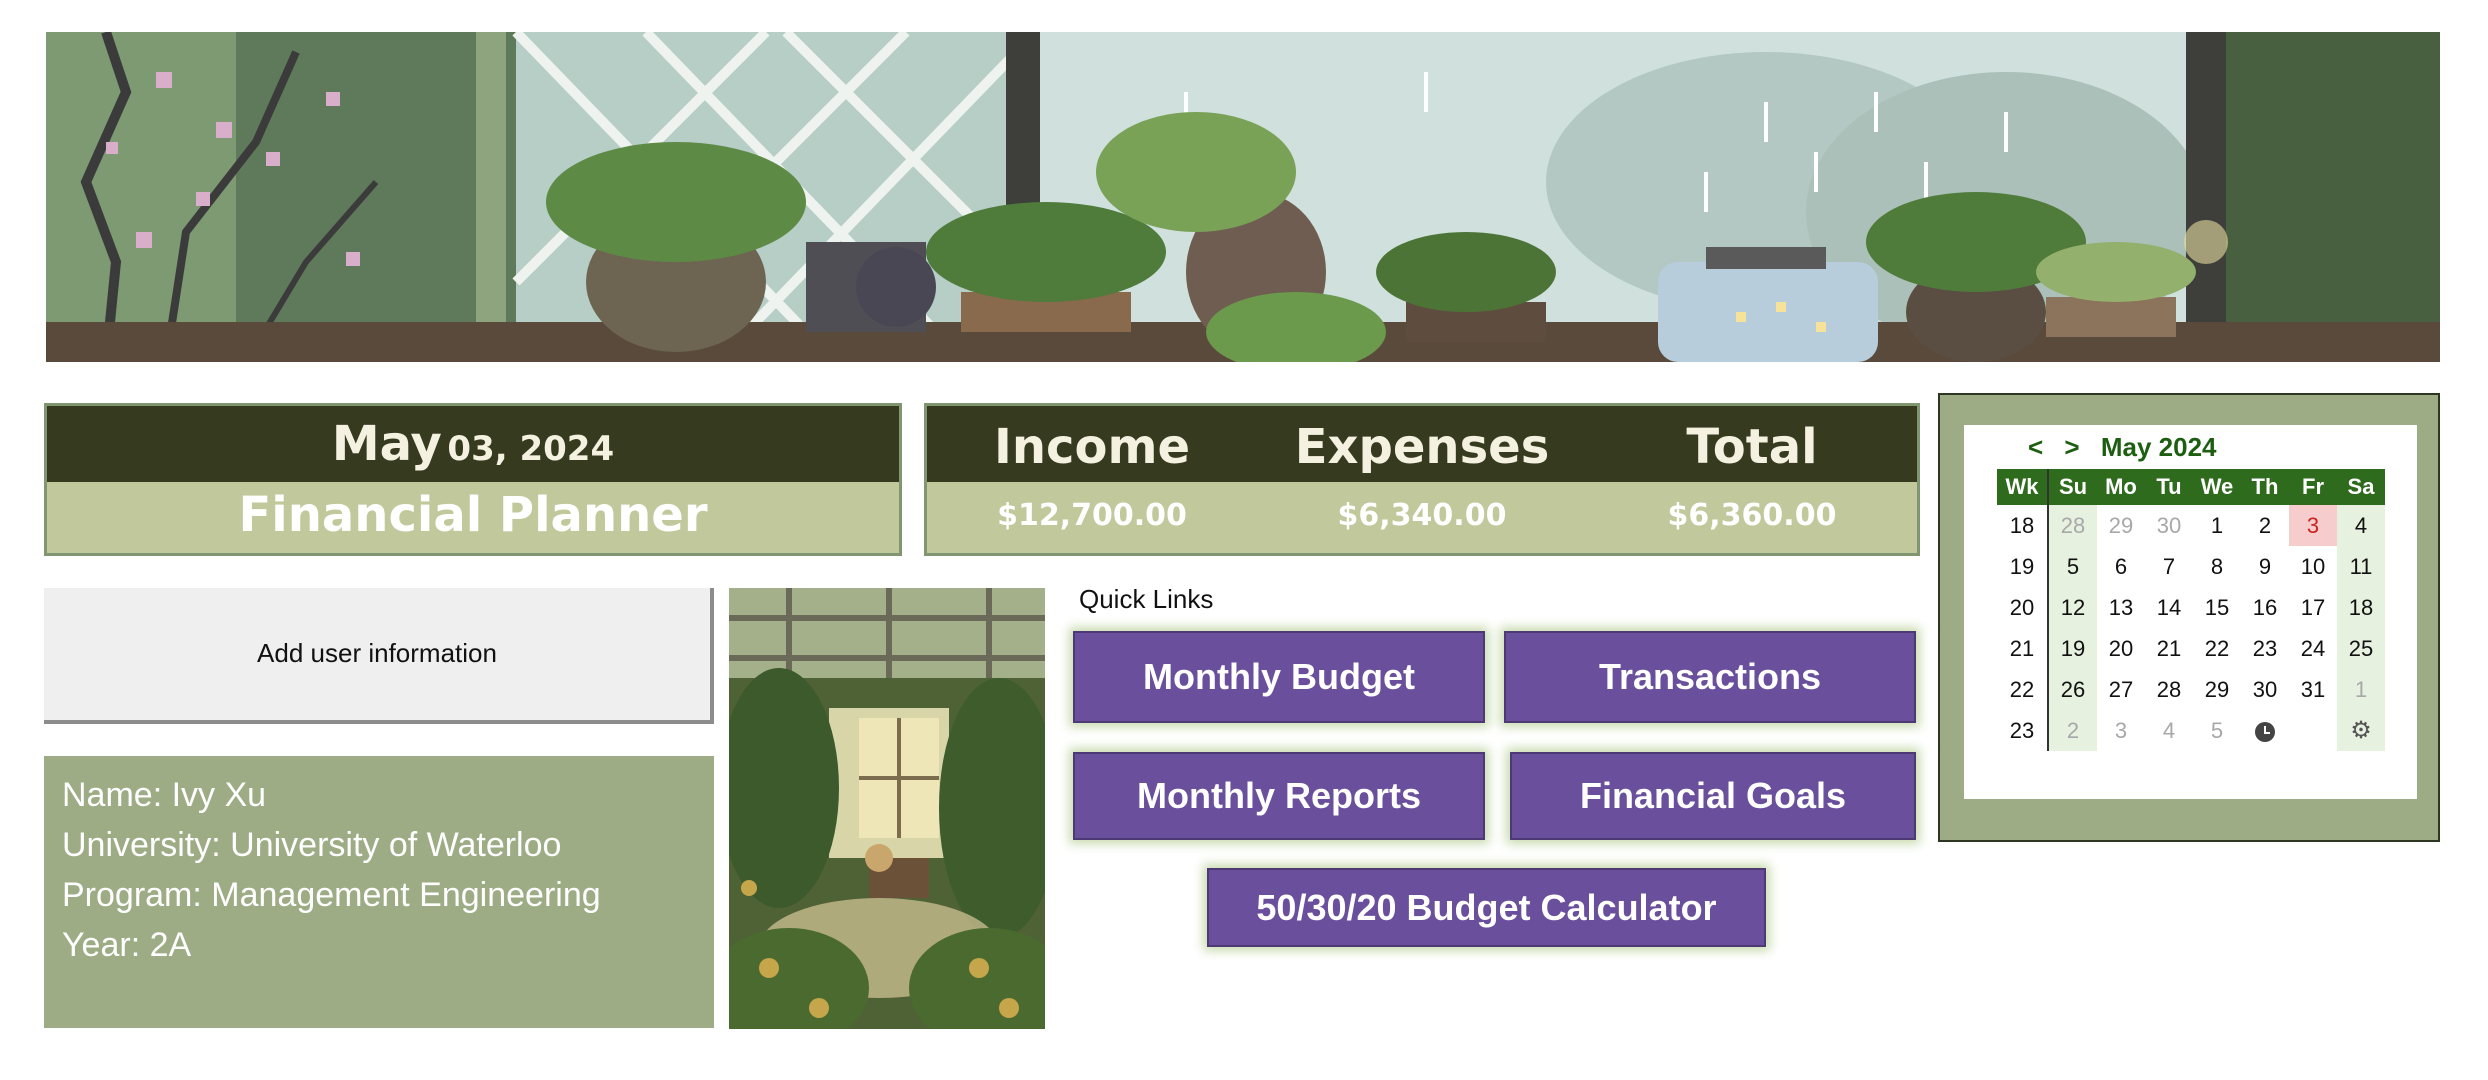 The height and width of the screenshot is (1080, 2488). Describe the element at coordinates (312, 845) in the screenshot. I see `user-university: University: University of Waterloo` at that location.